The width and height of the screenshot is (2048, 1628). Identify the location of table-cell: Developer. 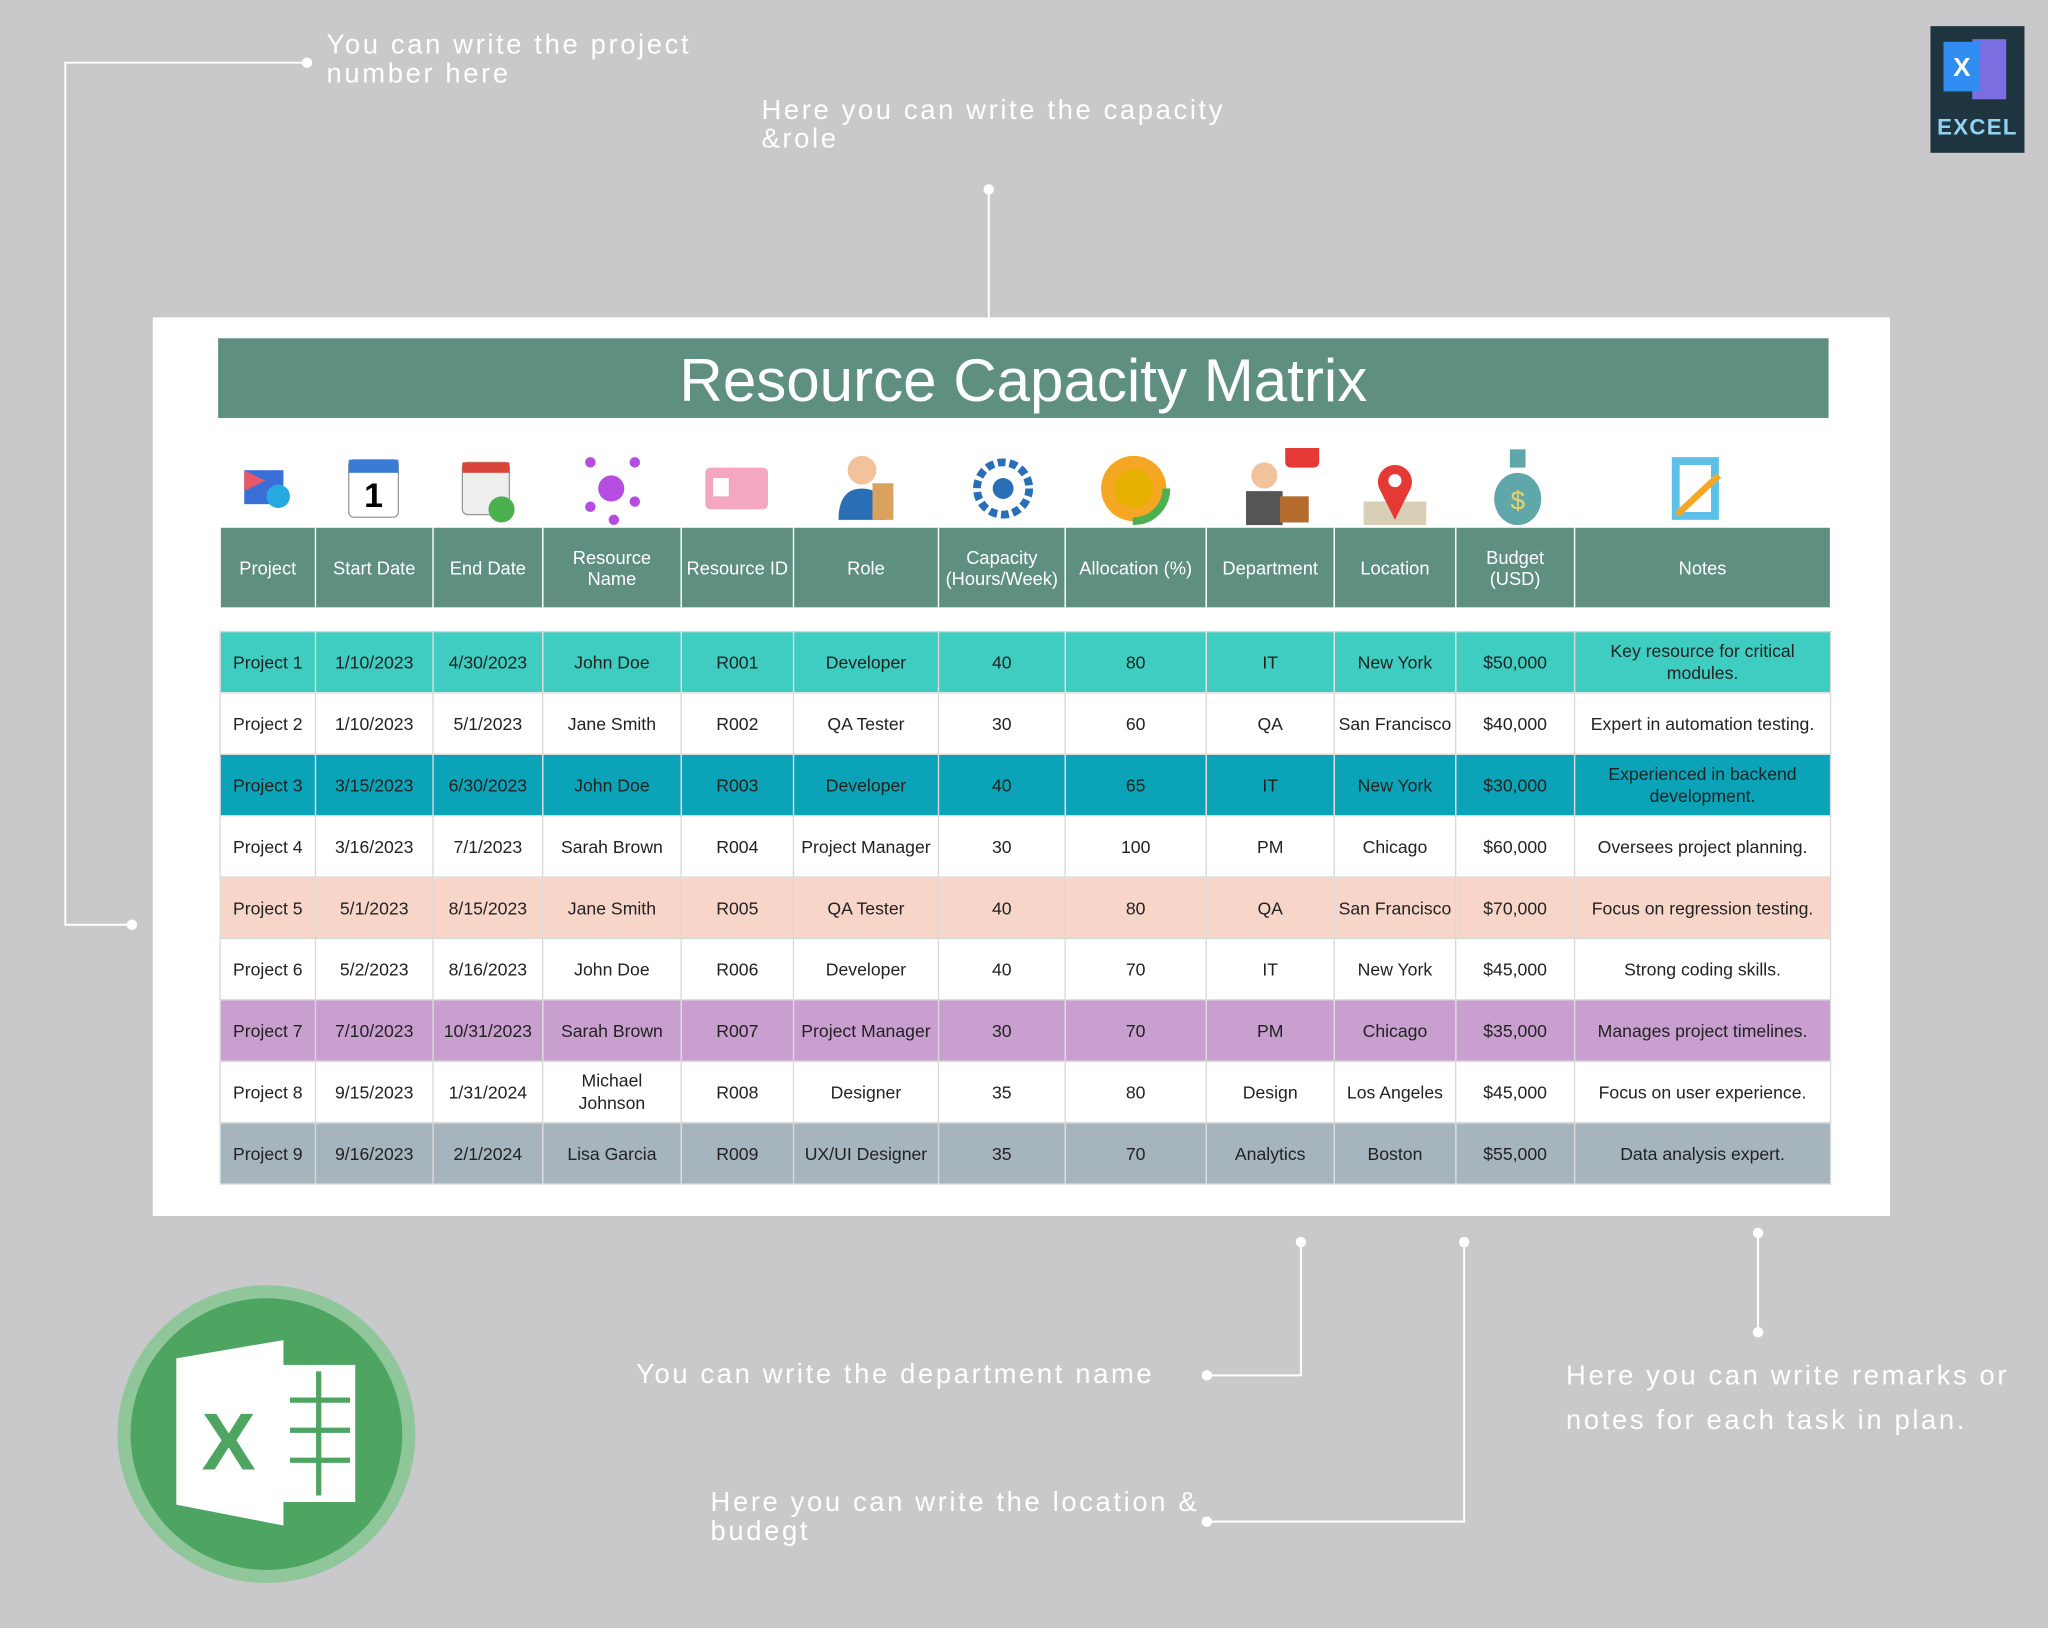
(866, 785).